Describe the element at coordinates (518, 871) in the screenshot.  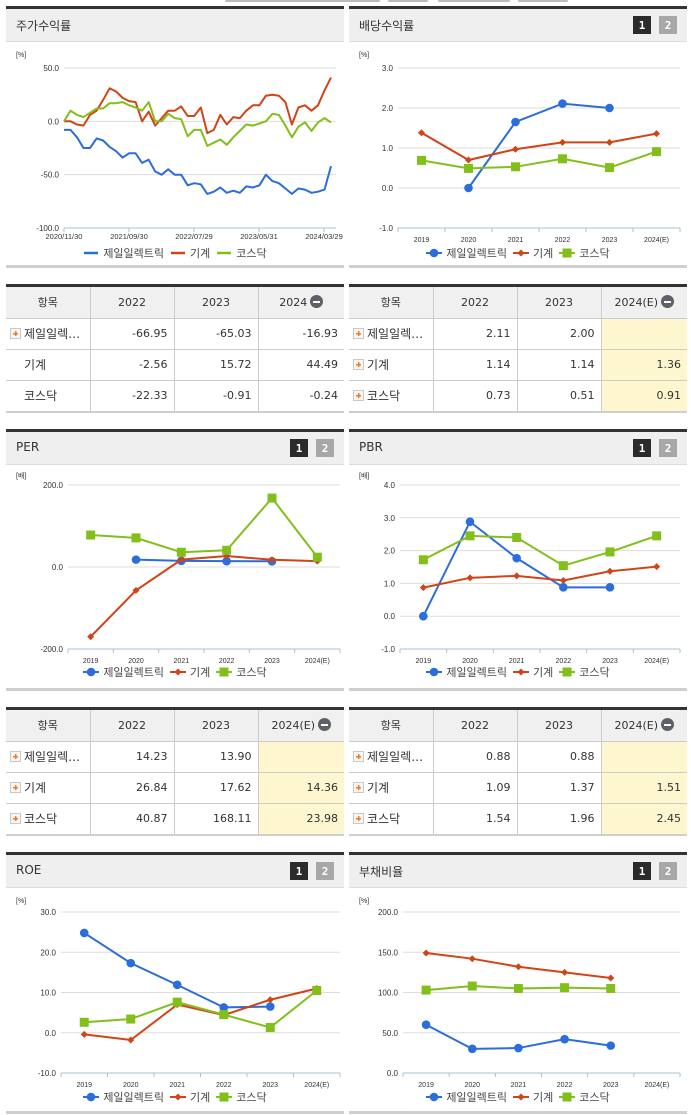
I see `chart-header: 부채비율 1 2` at that location.